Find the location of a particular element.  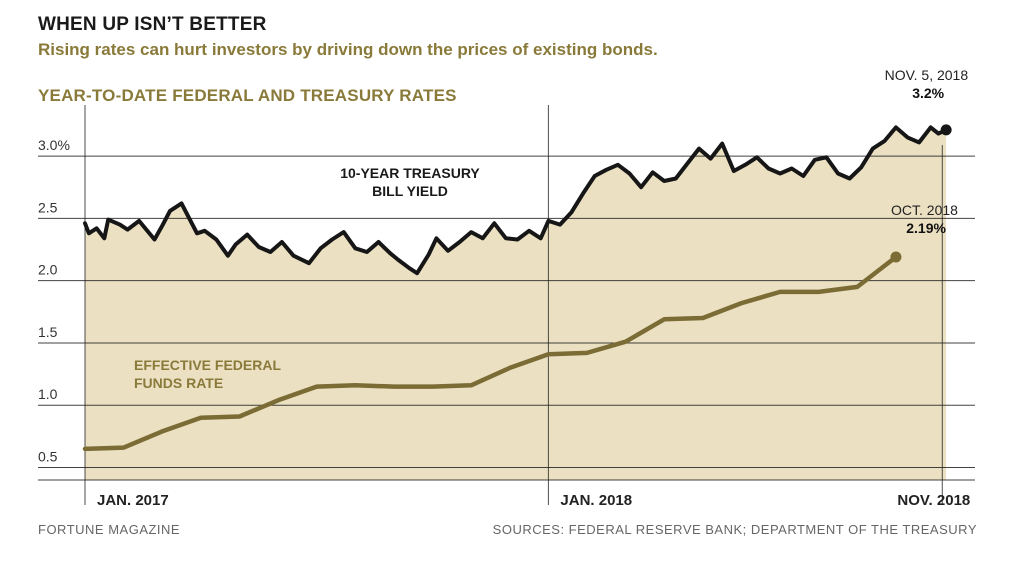

treasury-annotation-date: NOV. 5, 2018 is located at coordinates (927, 75).